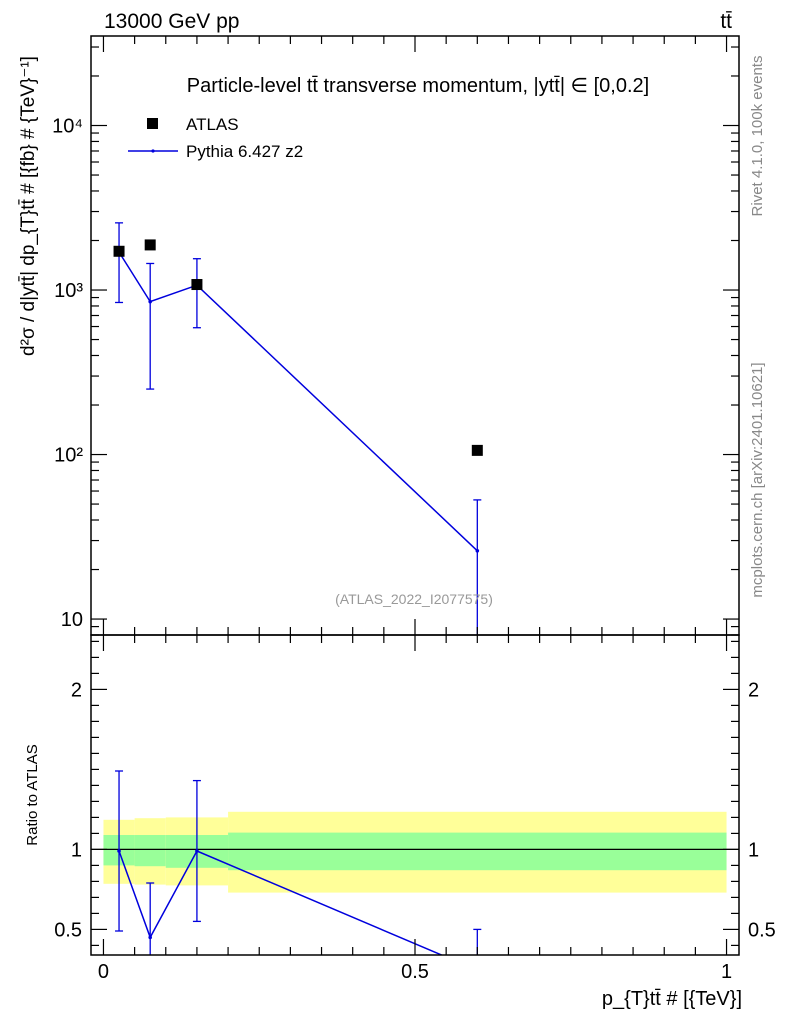 The image size is (786, 1024). I want to click on ratio-ytick-label: 0.5, so click(68, 930).